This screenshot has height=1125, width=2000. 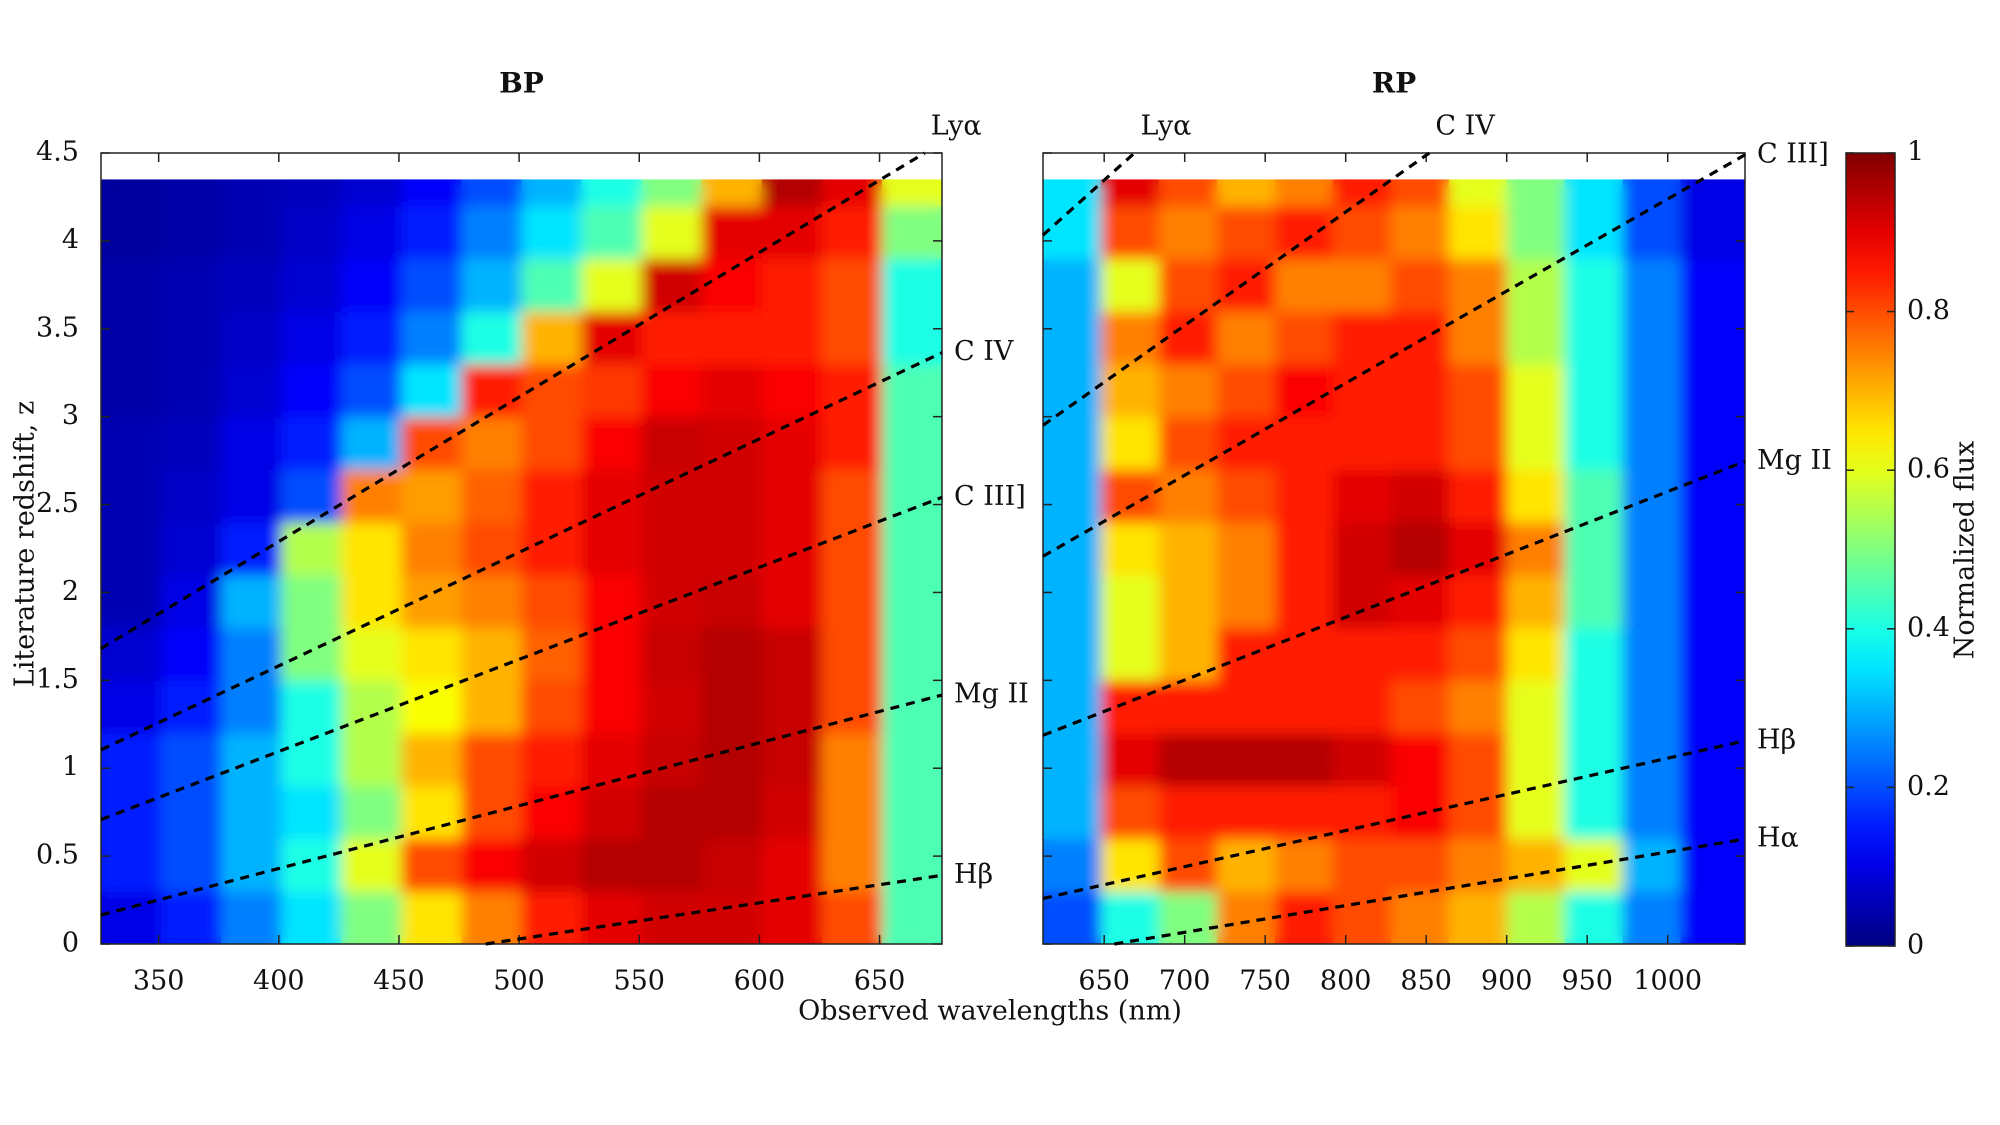 What do you see at coordinates (1870, 549) in the screenshot?
I see `colorbar` at bounding box center [1870, 549].